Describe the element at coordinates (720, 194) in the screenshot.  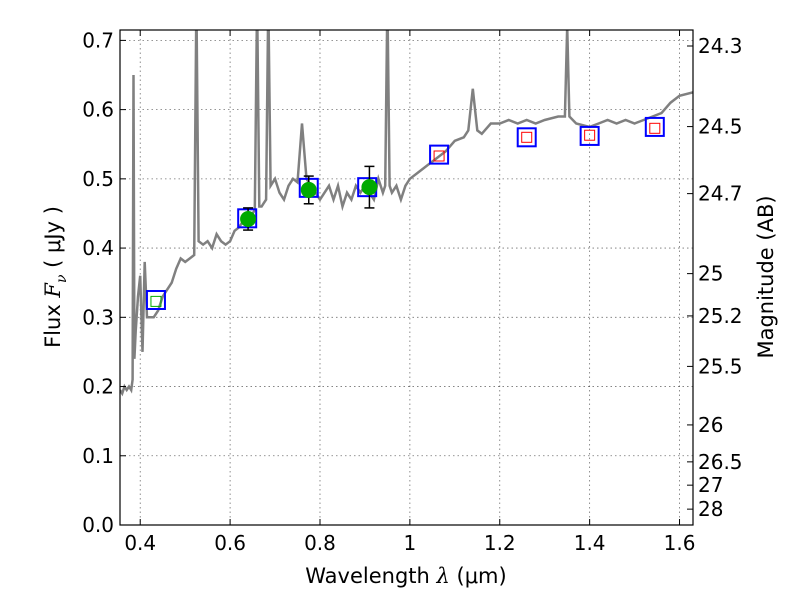
I see `magnitude-tick-label: 24.7` at that location.